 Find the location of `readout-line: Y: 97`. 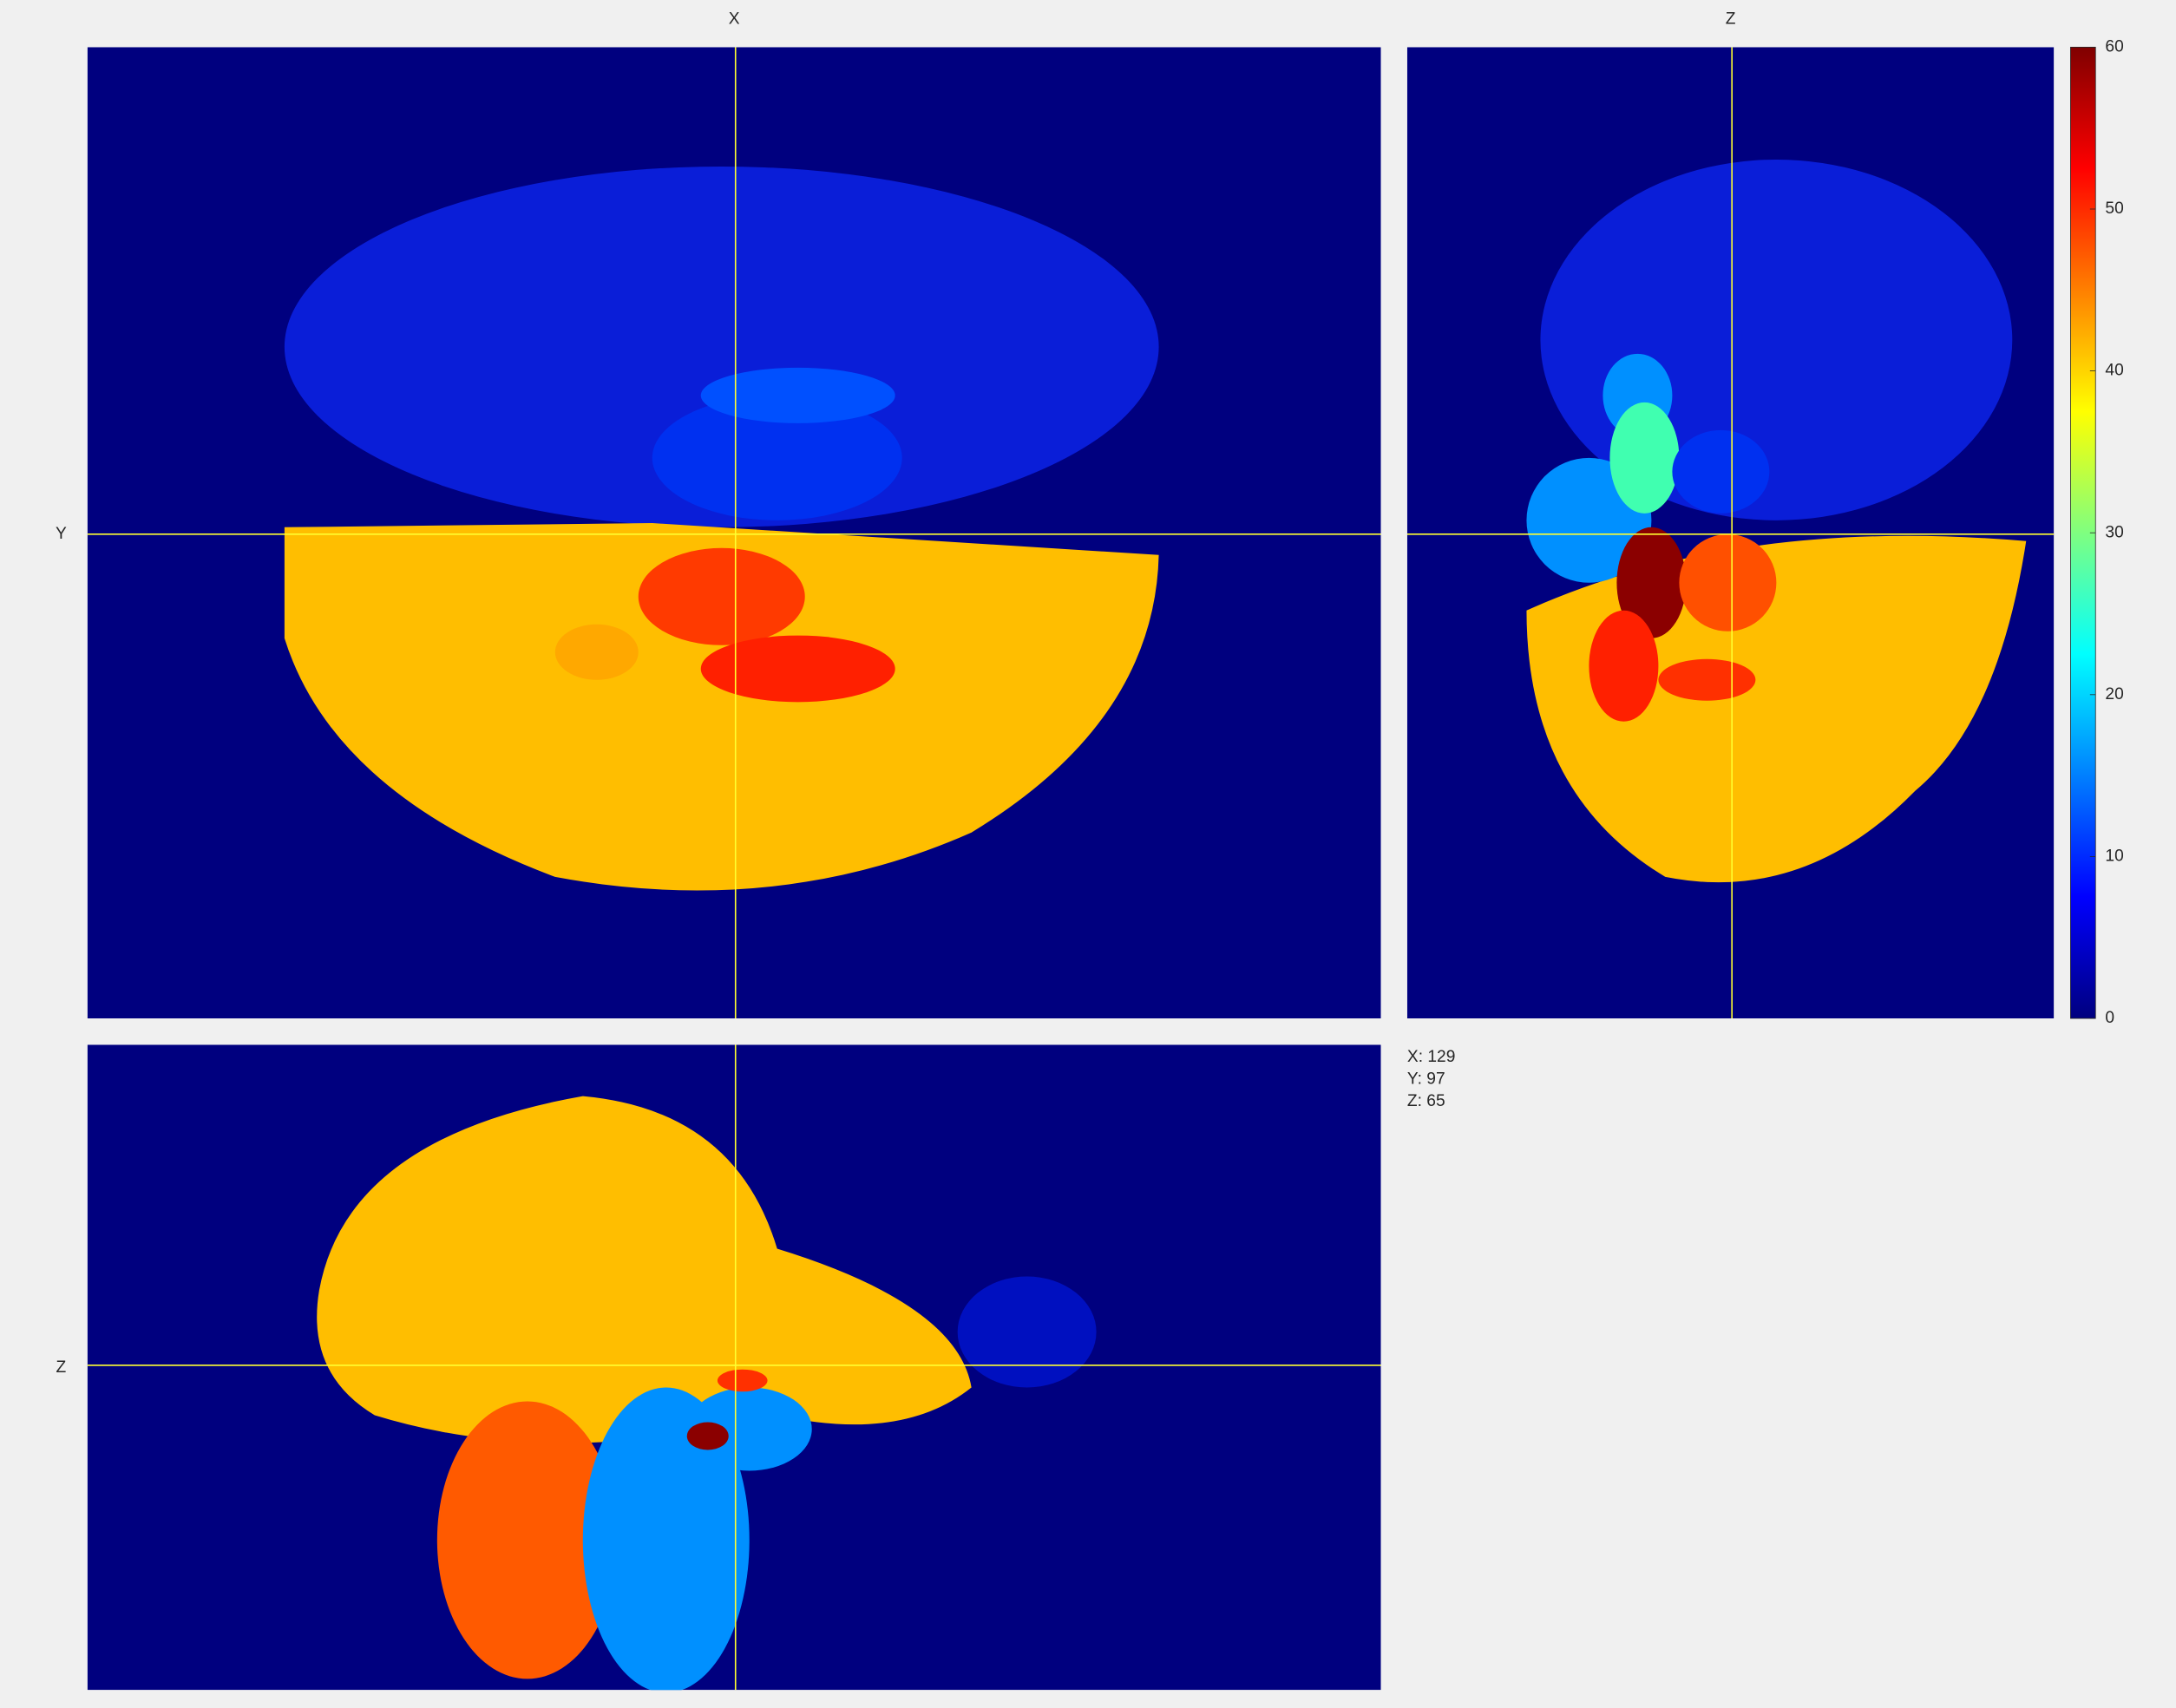

readout-line: Y: 97 is located at coordinates (1426, 1079).